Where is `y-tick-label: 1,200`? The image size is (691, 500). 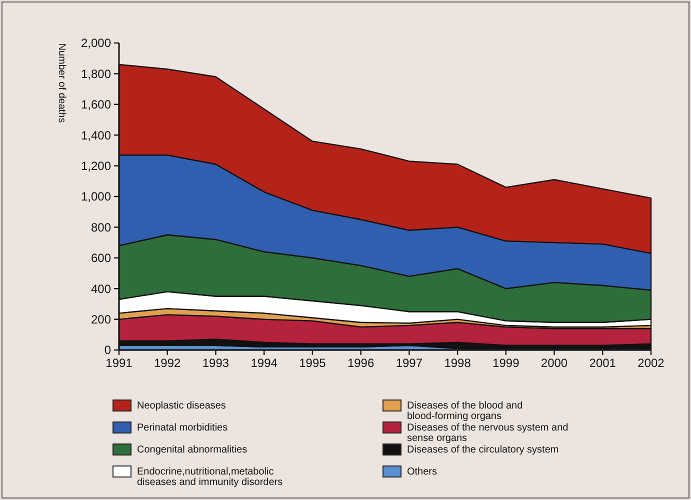
y-tick-label: 1,200 is located at coordinates (96, 166).